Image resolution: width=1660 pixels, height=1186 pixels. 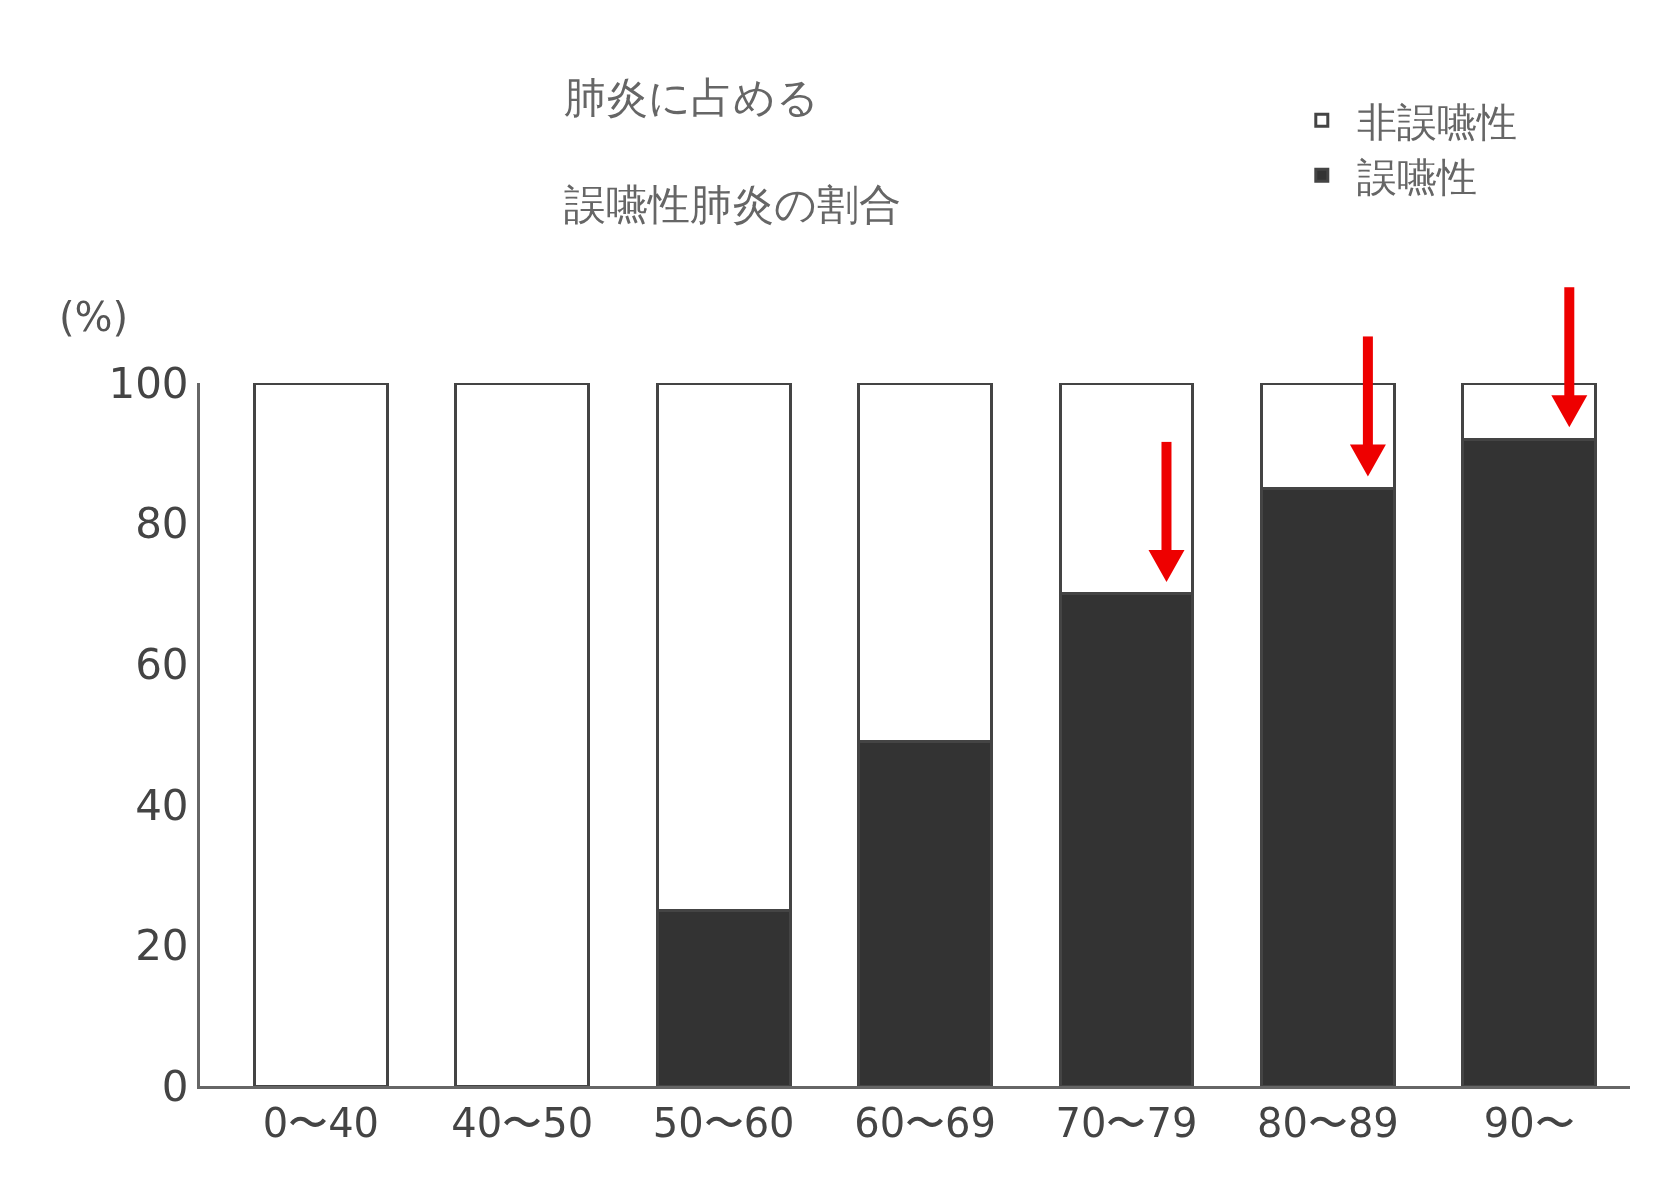 I want to click on chart-title: 肺炎に占める, so click(x=692, y=98).